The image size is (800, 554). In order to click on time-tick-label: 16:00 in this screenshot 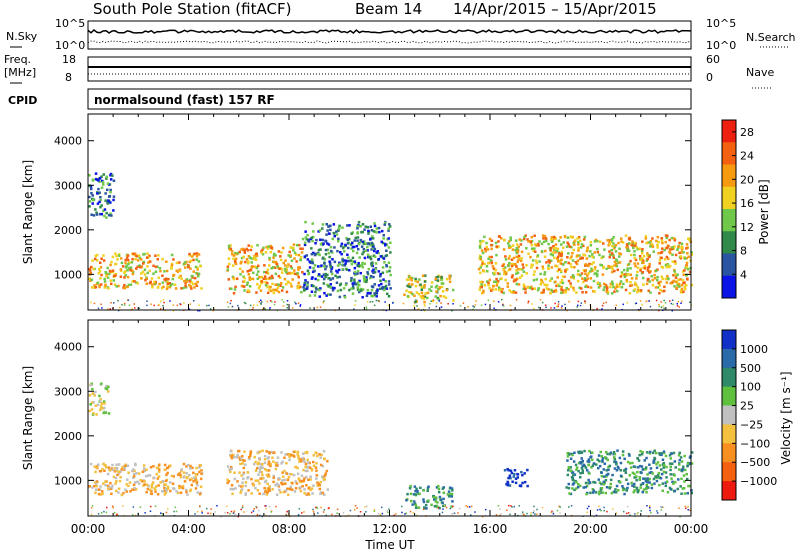, I will do `click(490, 529)`.